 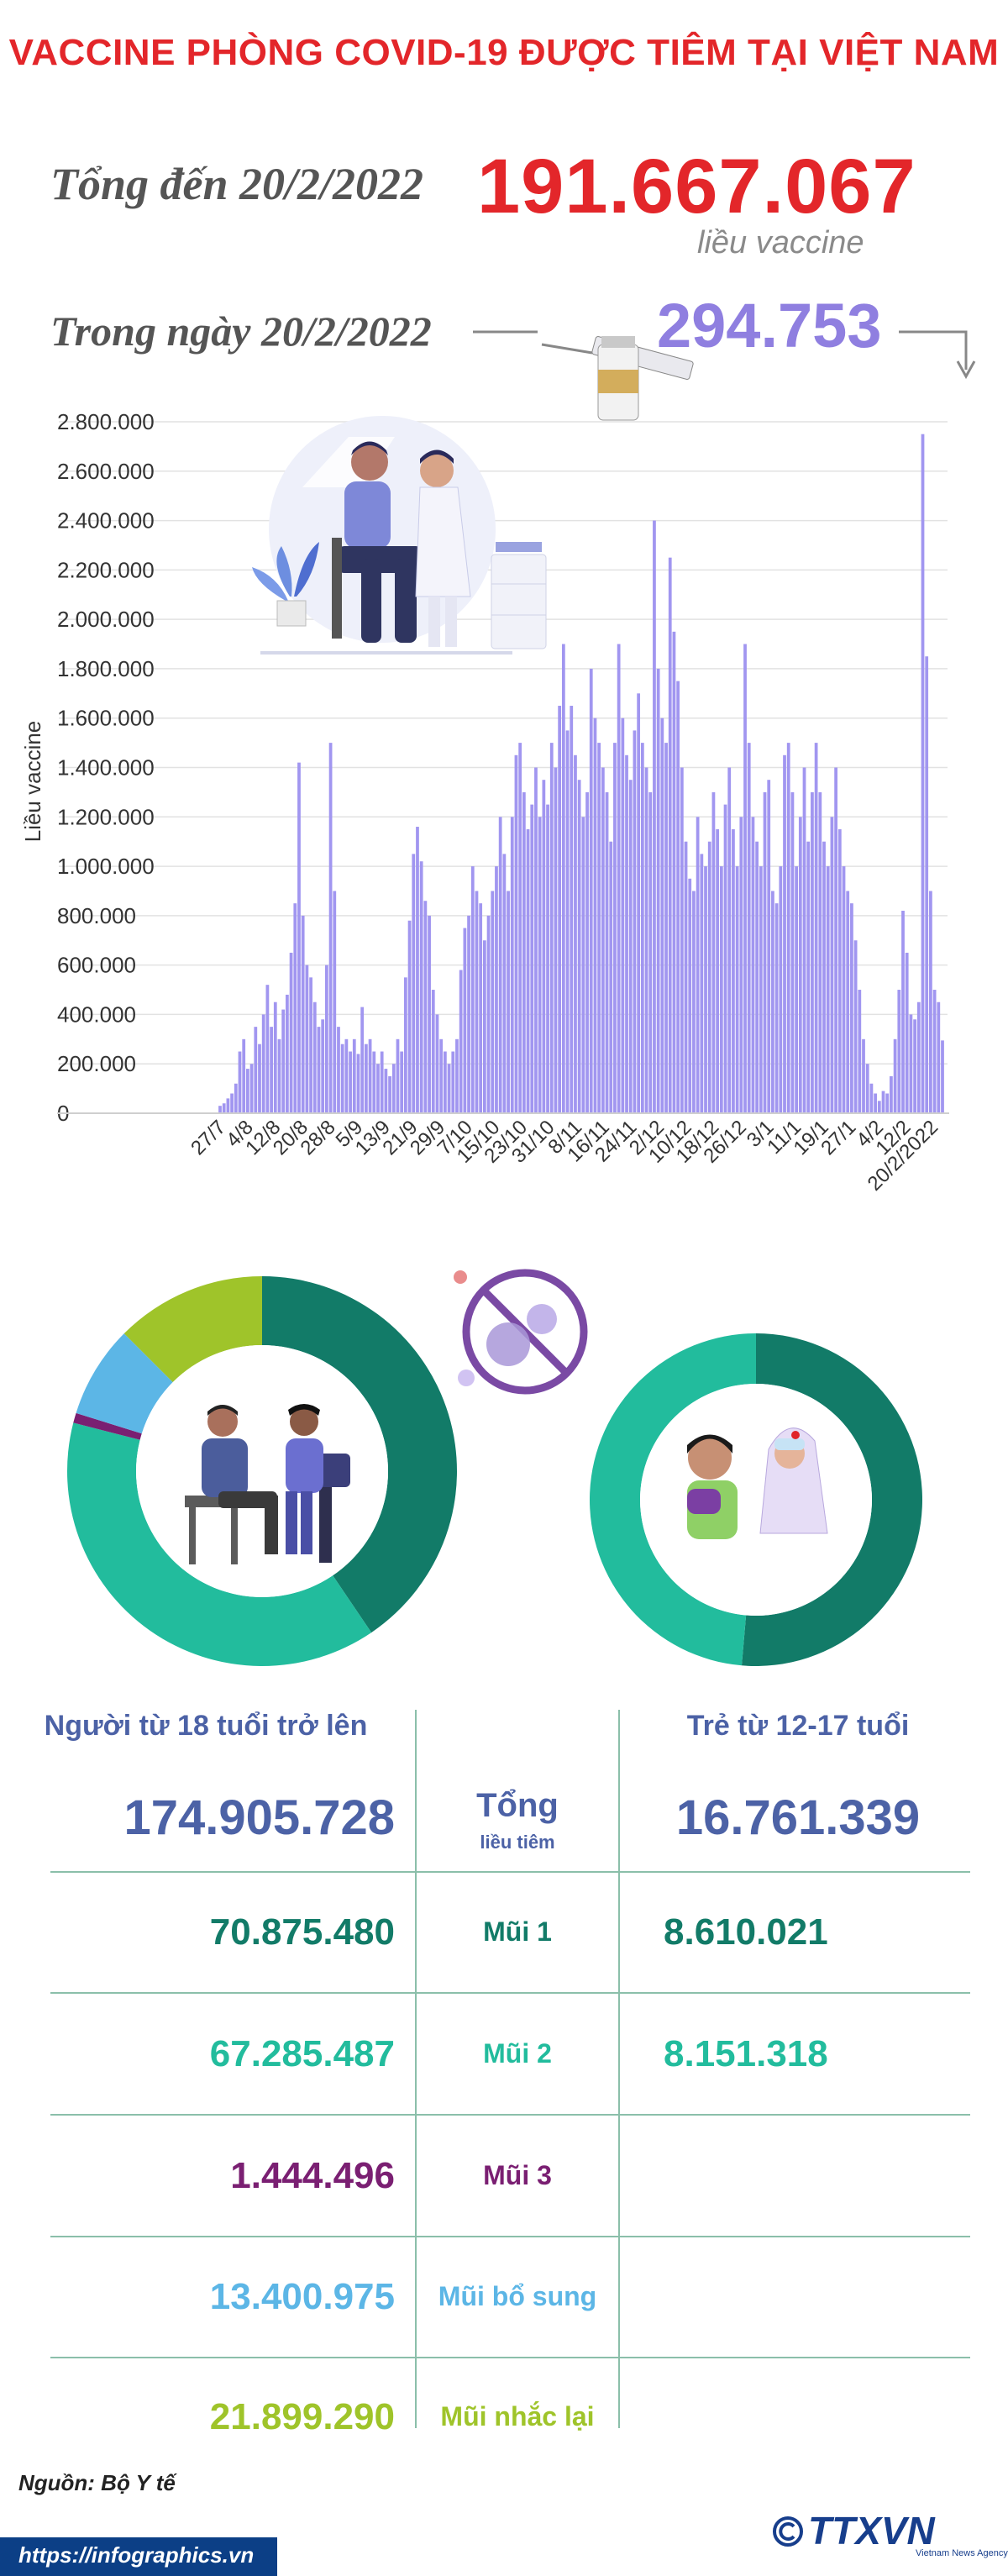 I want to click on url-bar, so click(x=138, y=2556).